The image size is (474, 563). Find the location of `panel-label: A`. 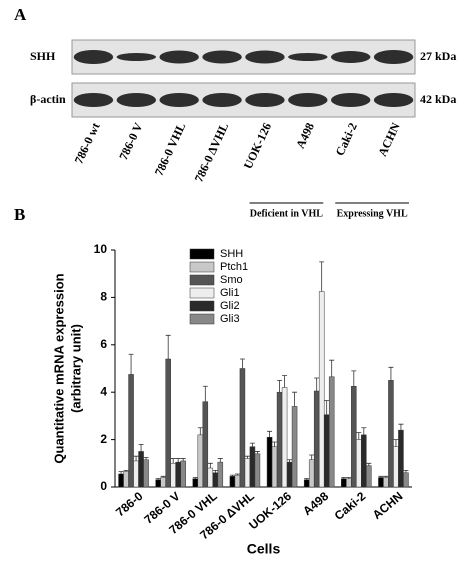

panel-label: A is located at coordinates (20, 14).